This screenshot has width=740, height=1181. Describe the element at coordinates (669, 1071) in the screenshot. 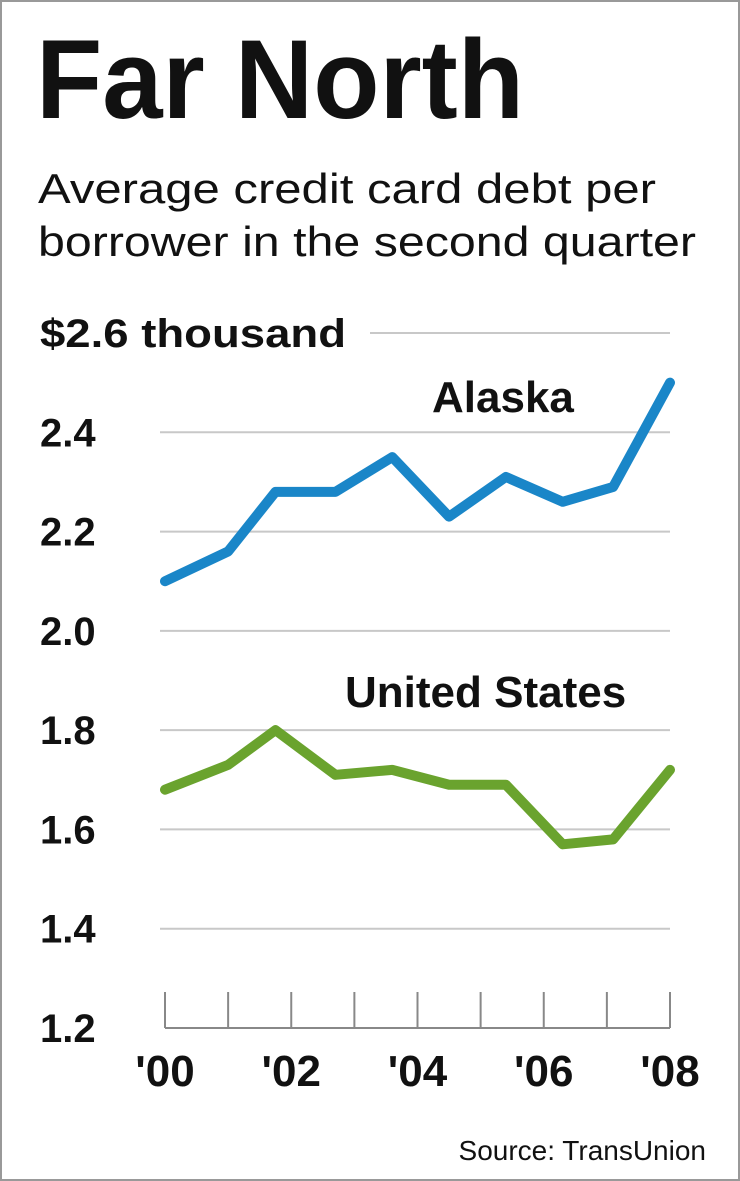

I see `x-tick-label: '08` at that location.